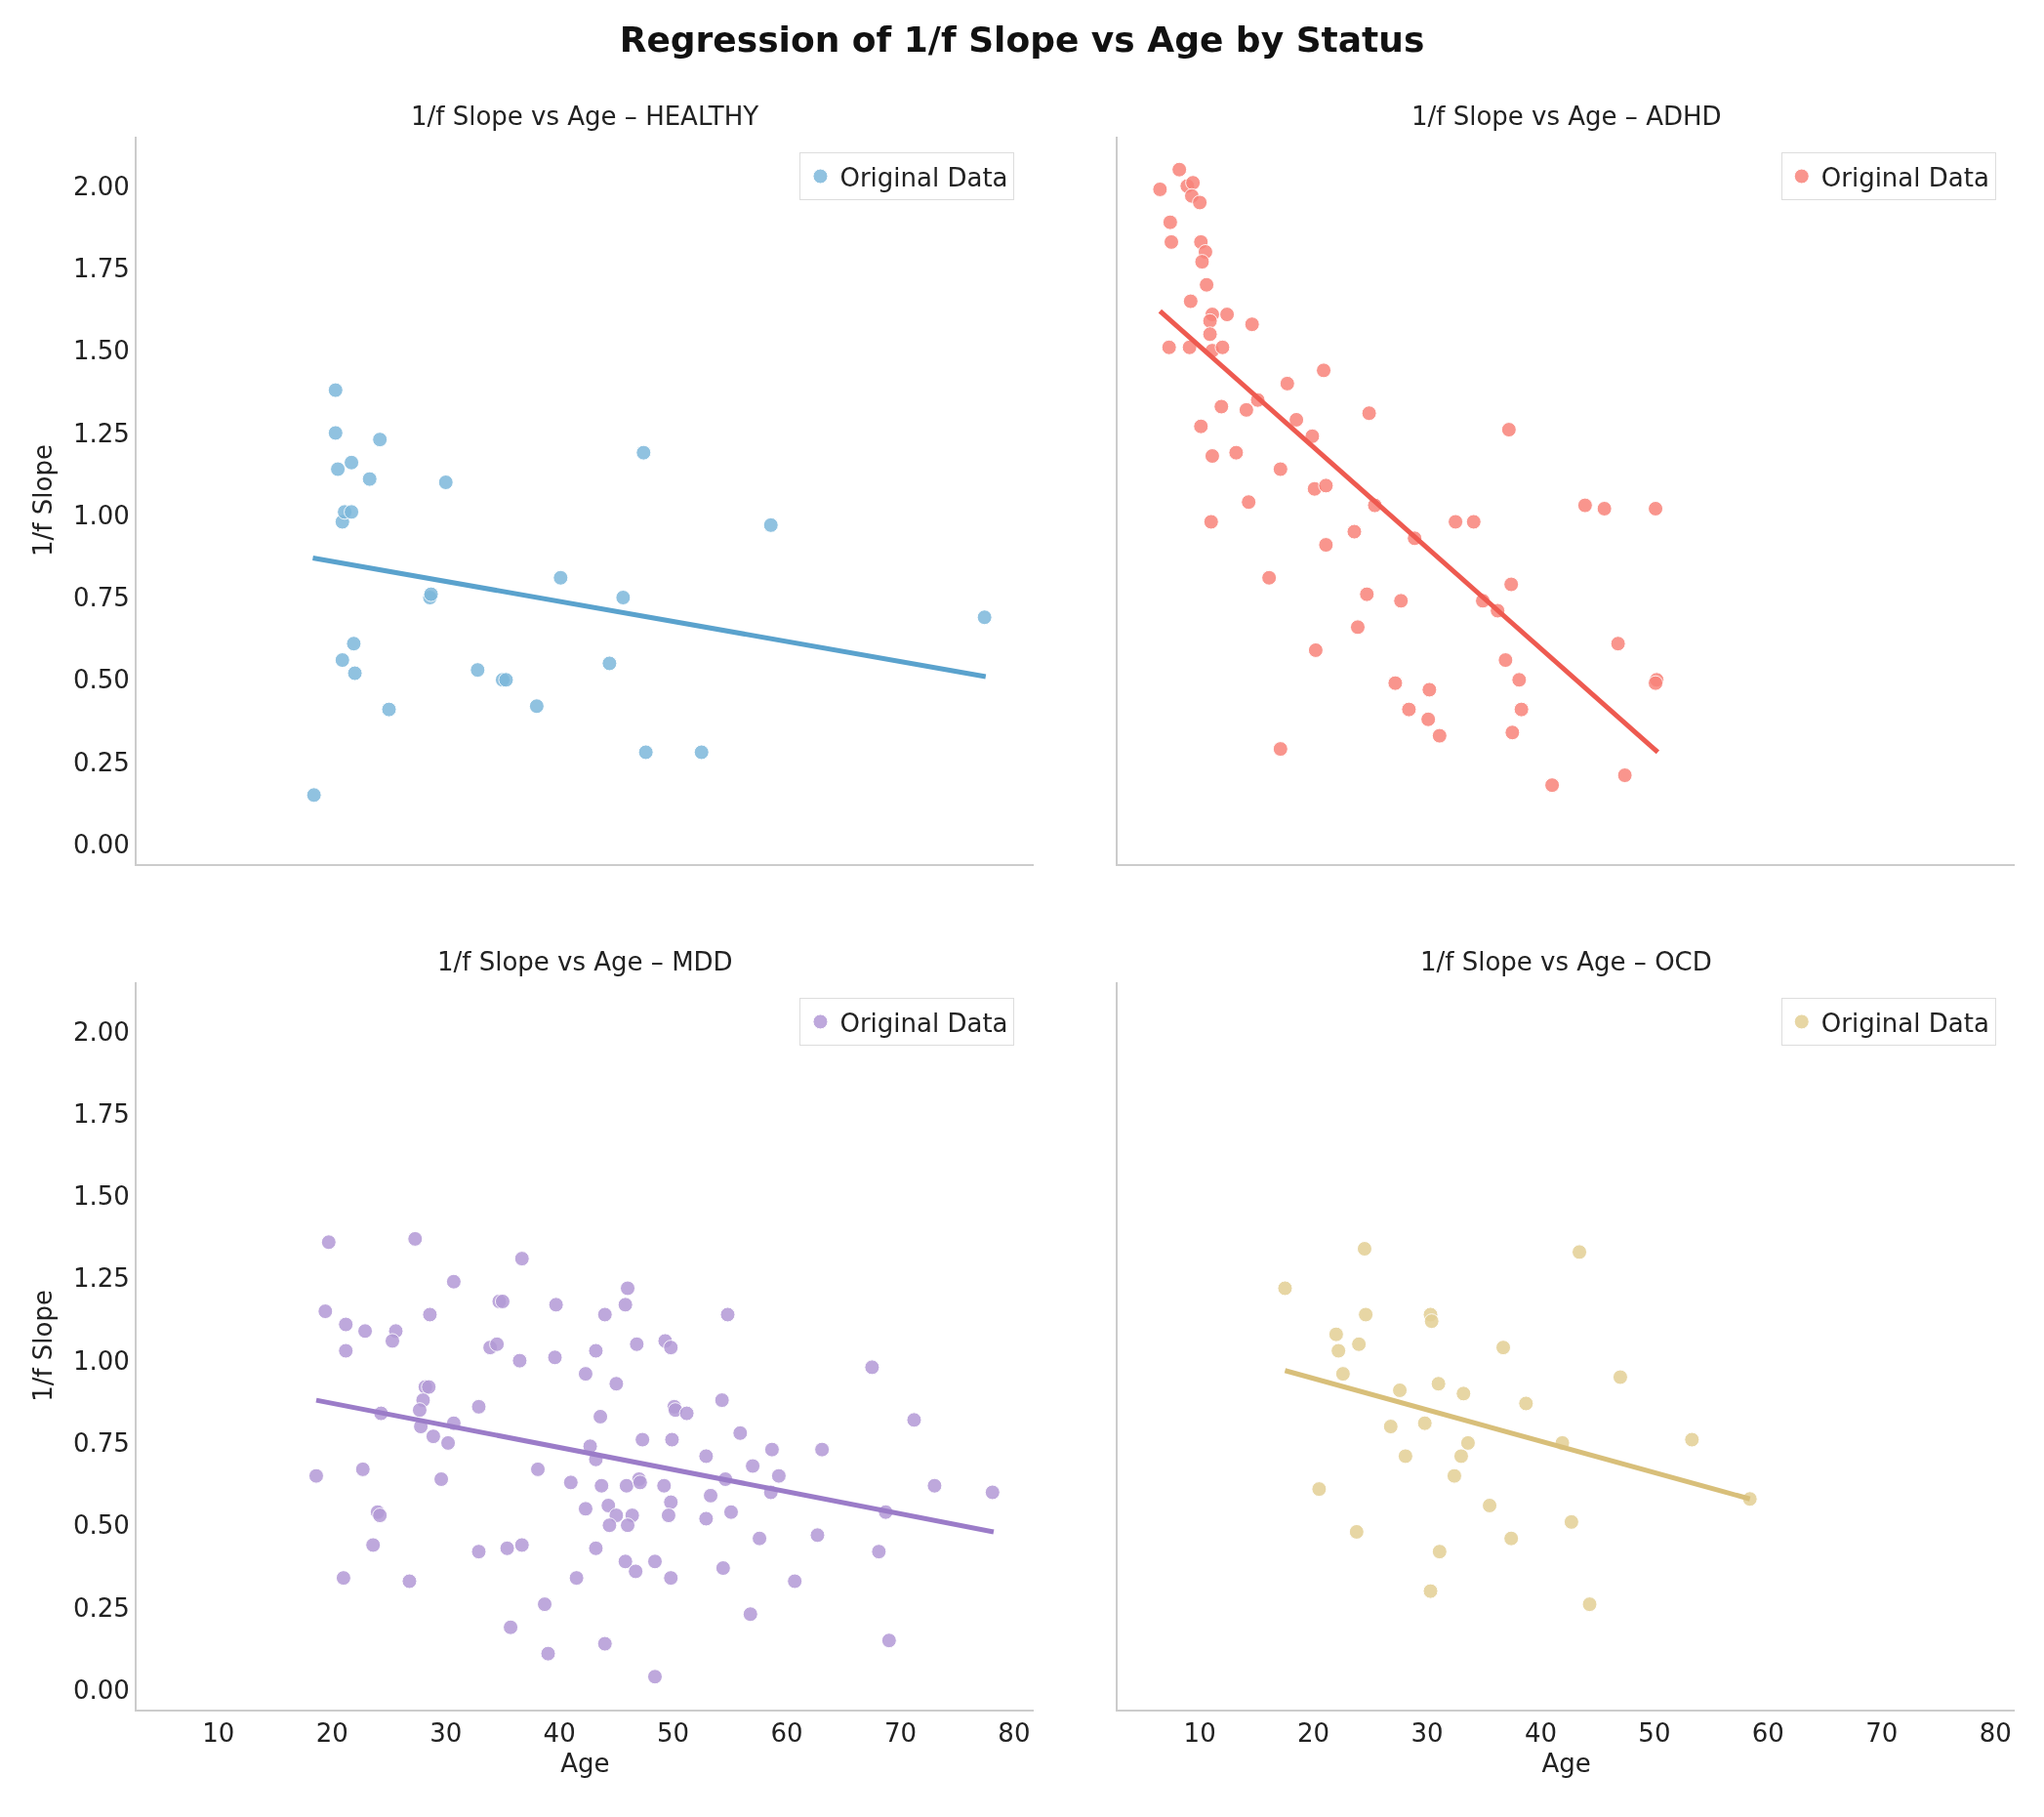 Image resolution: width=2044 pixels, height=1817 pixels. Describe the element at coordinates (585, 116) in the screenshot. I see `chart-title: 1/f Slope vs Age – HEALTHY` at that location.